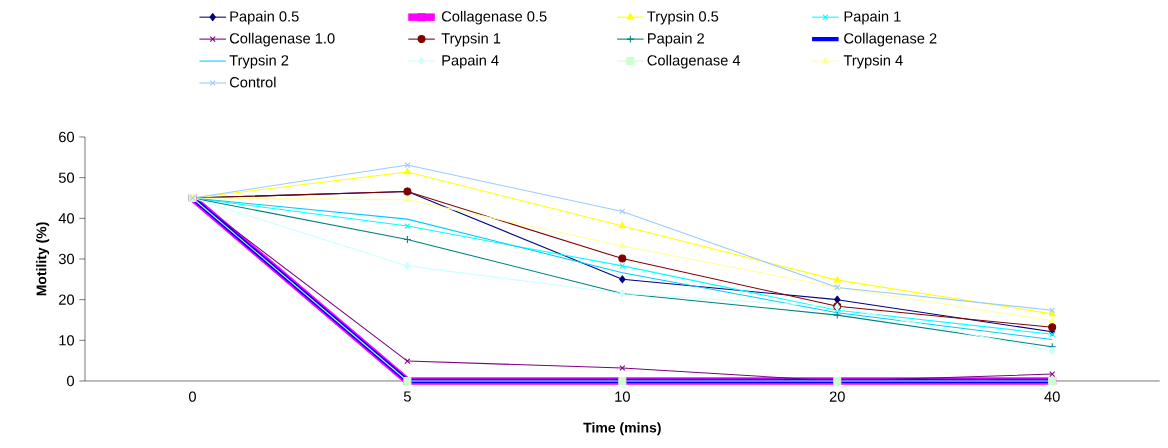 This screenshot has width=1168, height=448. I want to click on y-tick-label: 20, so click(67, 299).